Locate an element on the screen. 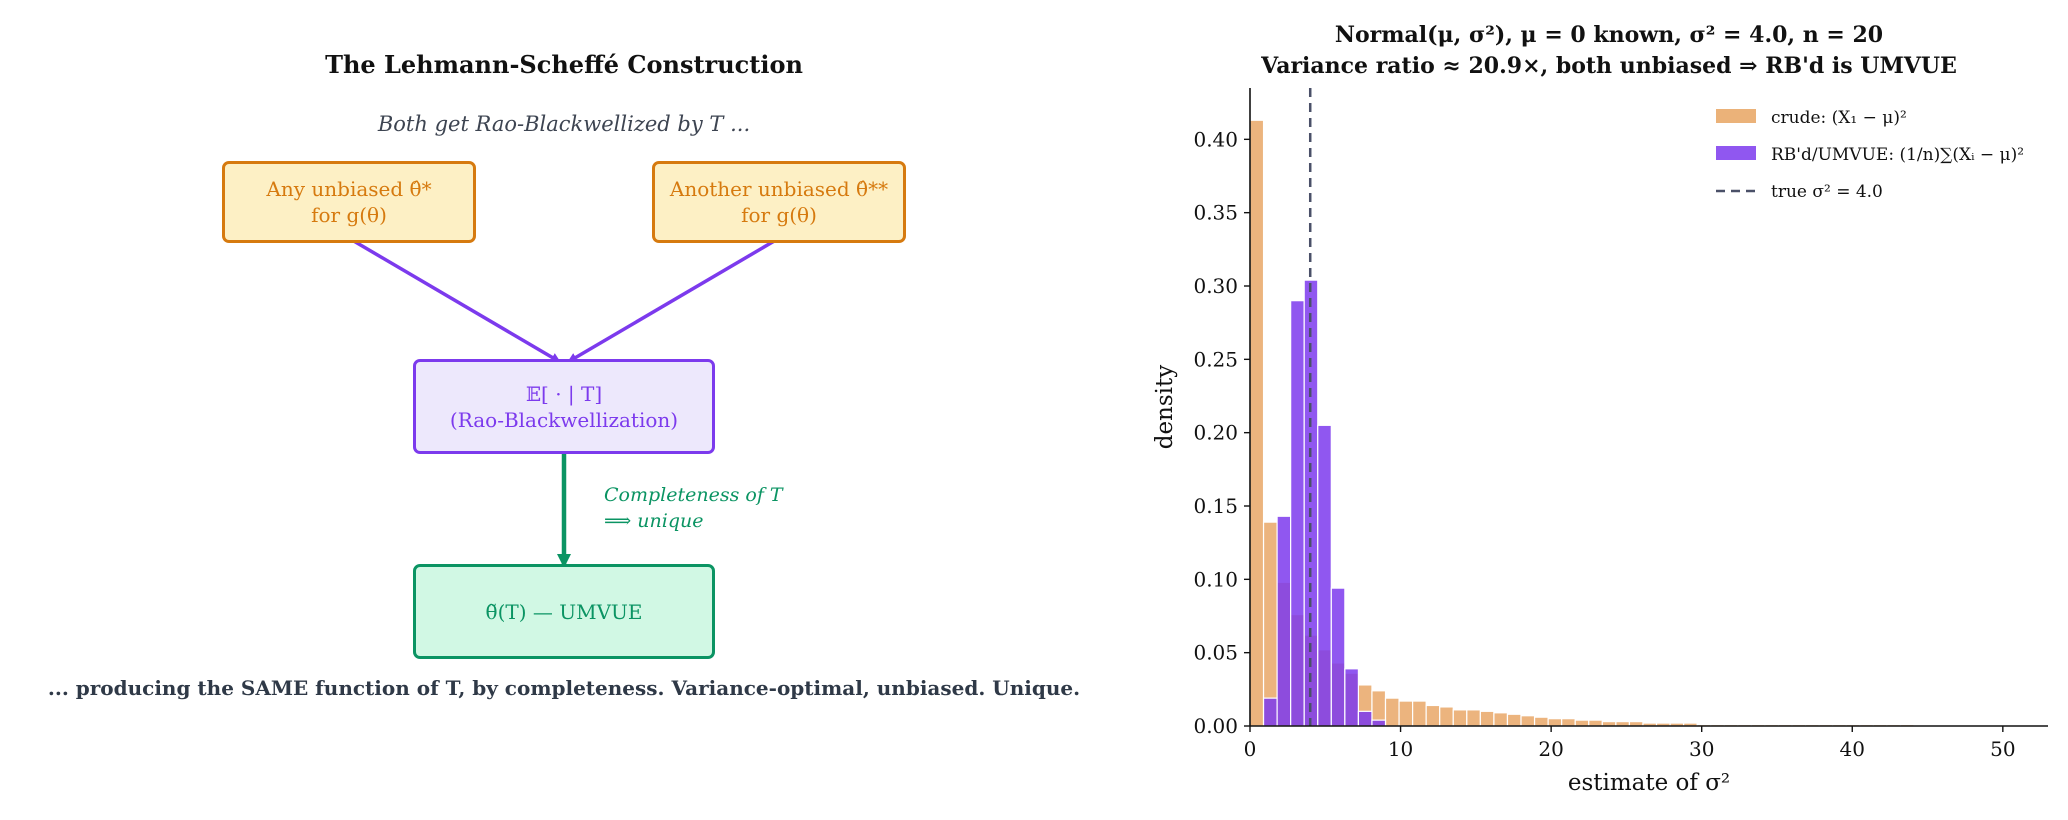 The width and height of the screenshot is (2068, 820). diagram-title: The Lehmann-Scheffé Construction is located at coordinates (564, 64).